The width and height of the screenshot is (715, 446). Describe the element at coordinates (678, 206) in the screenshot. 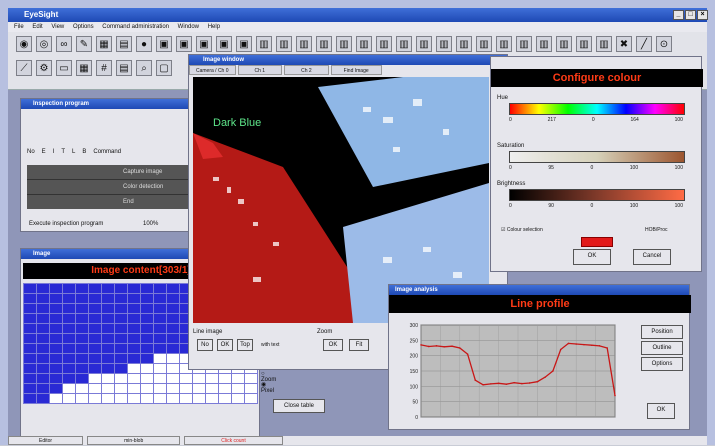

I see `bri-max: 100` at that location.